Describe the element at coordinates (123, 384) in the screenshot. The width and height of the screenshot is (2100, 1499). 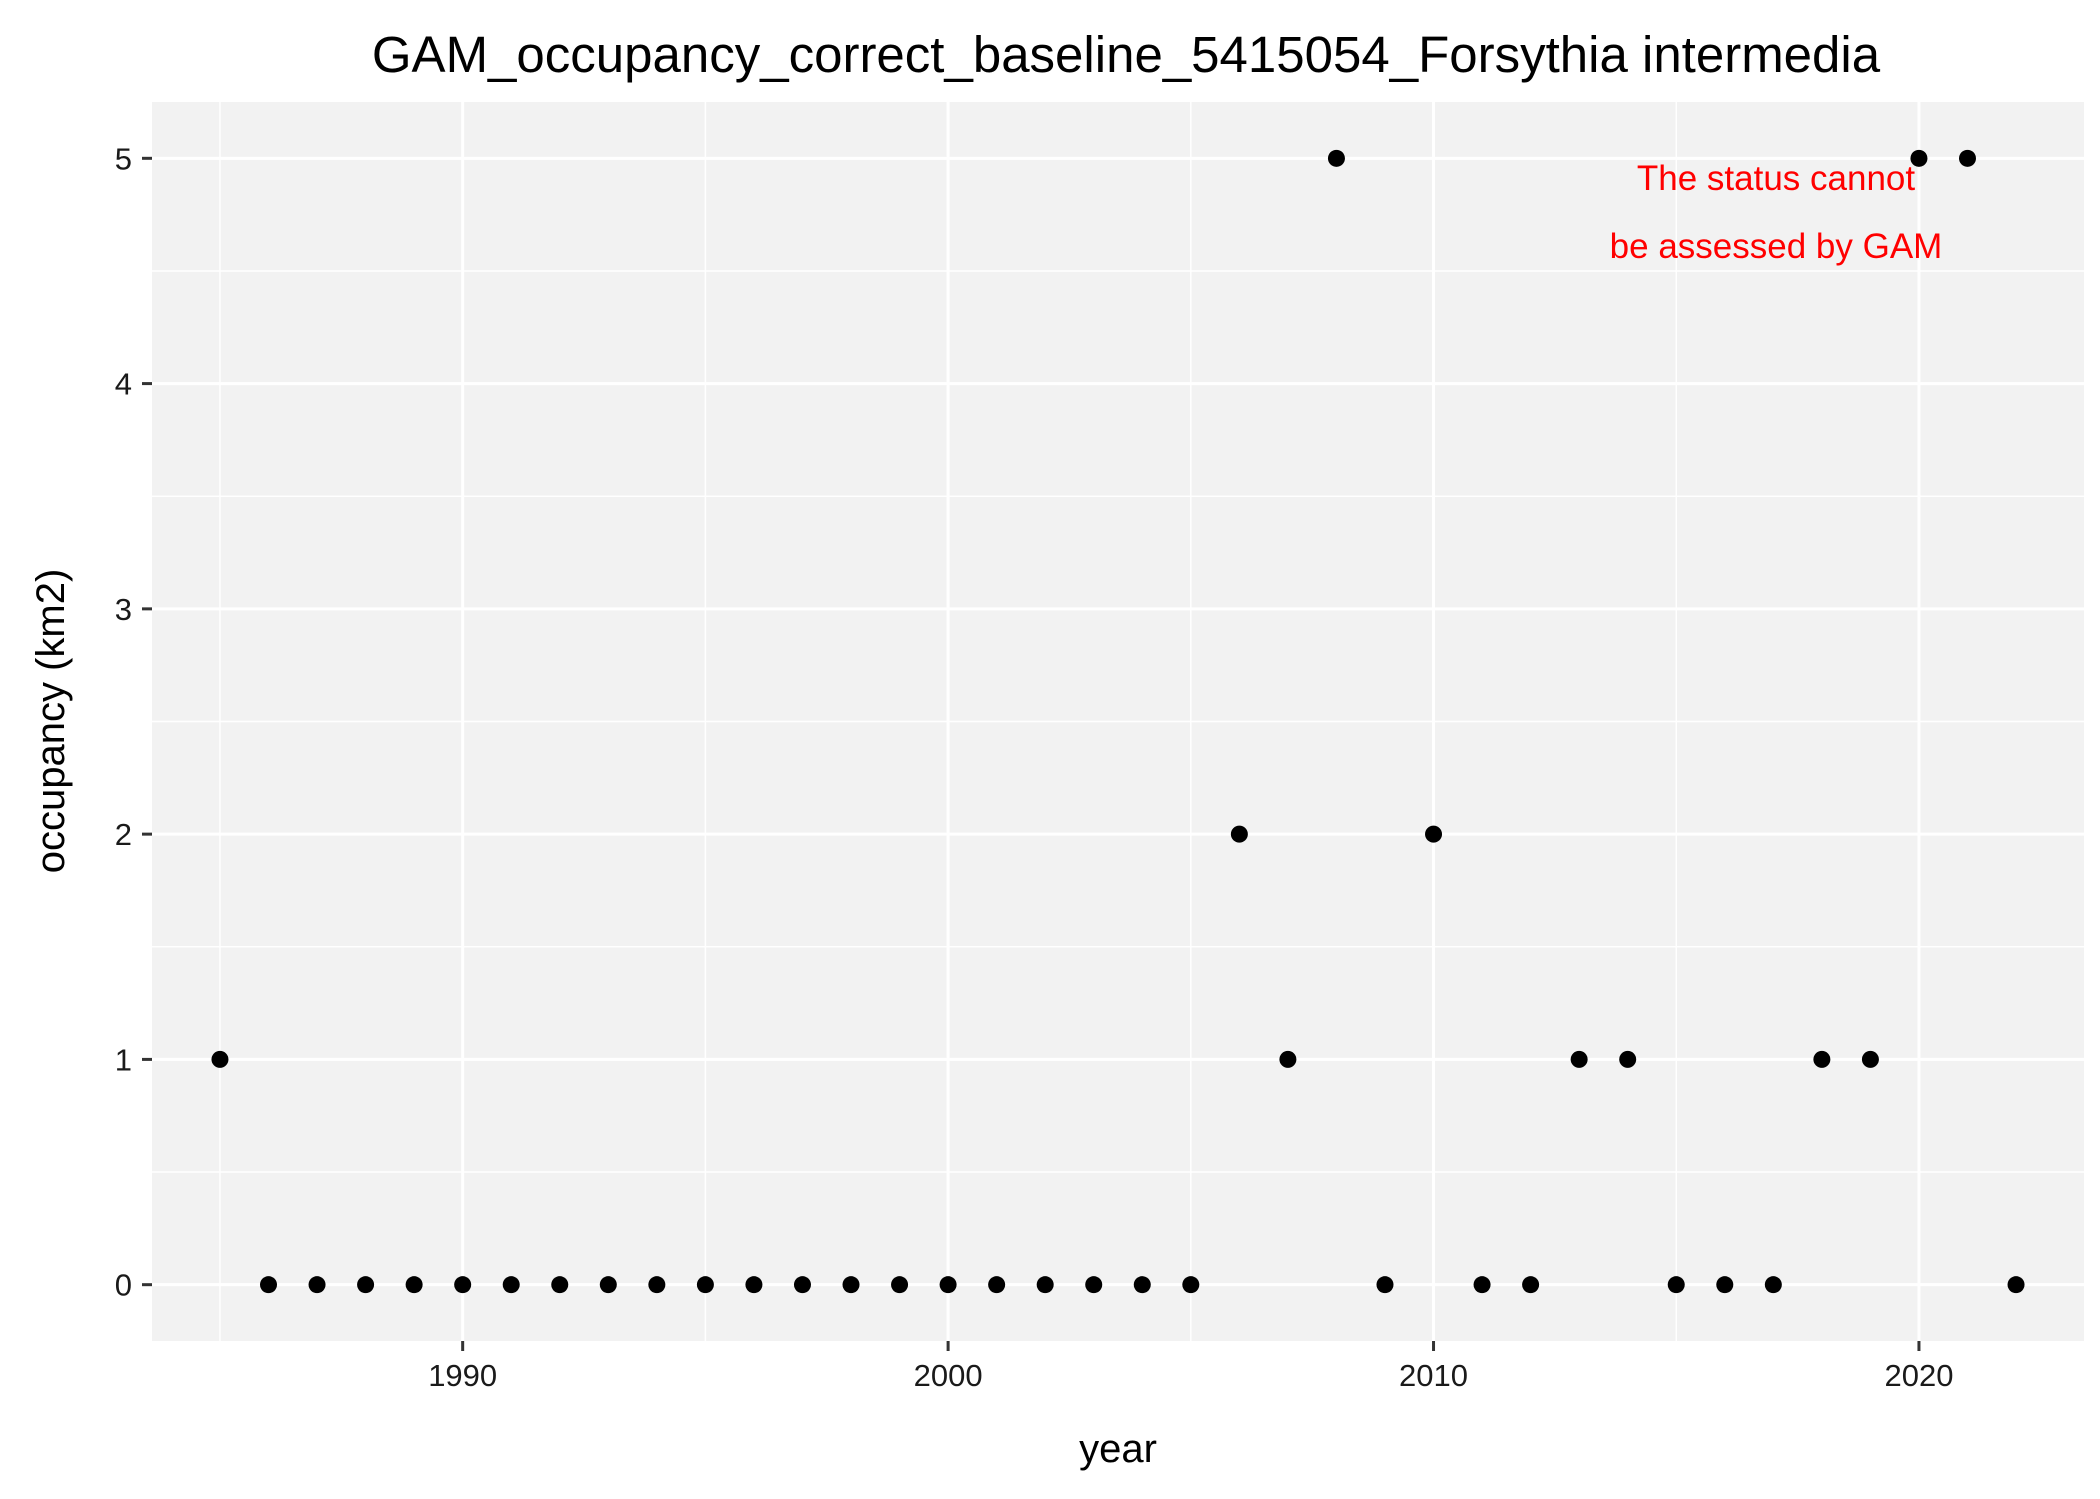
I see `y-tick-label: 4` at that location.